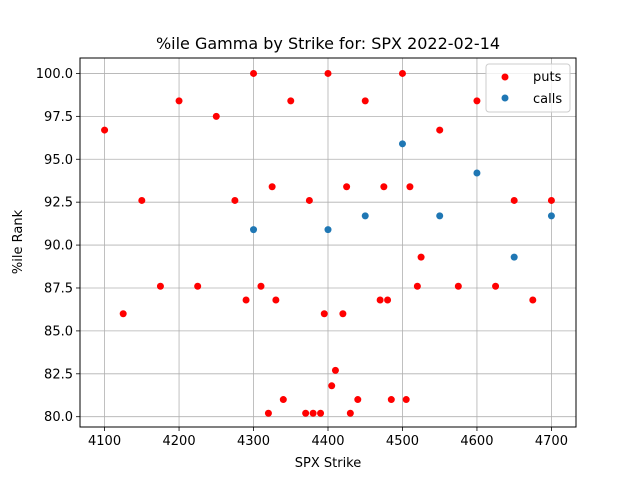 This screenshot has height=480, width=640. What do you see at coordinates (54, 74) in the screenshot?
I see `y-tick-label: 100.0` at bounding box center [54, 74].